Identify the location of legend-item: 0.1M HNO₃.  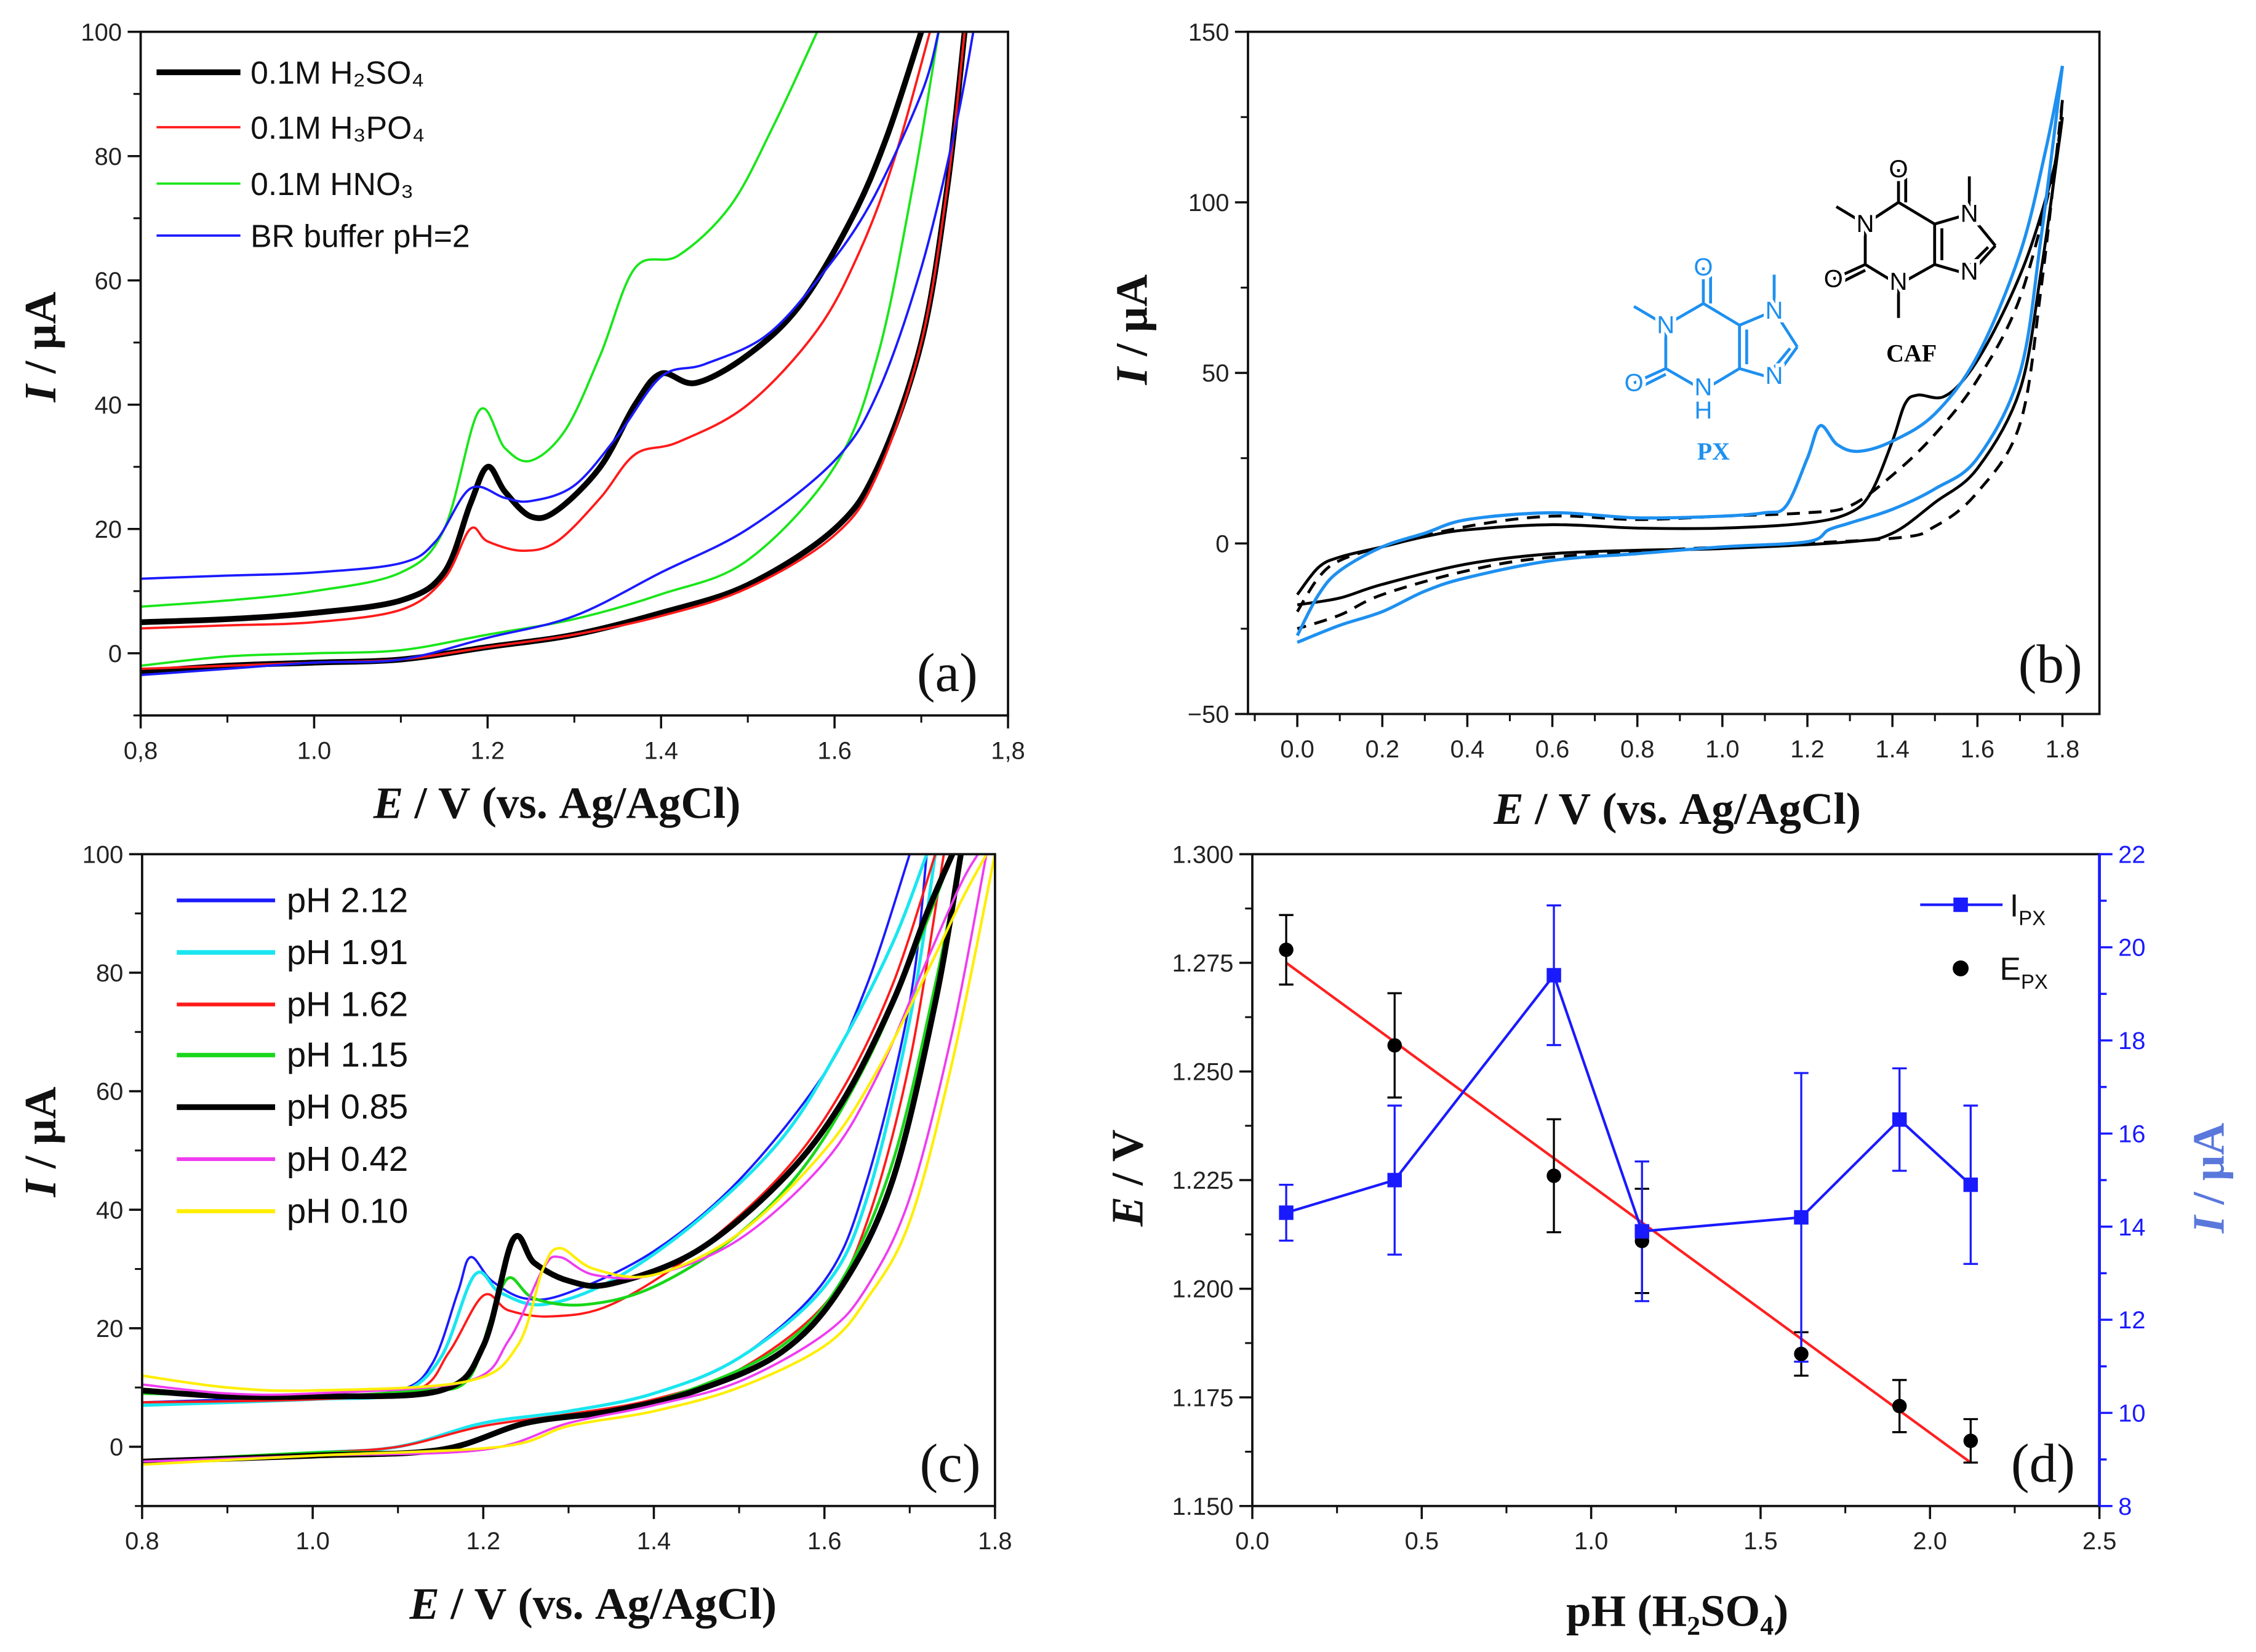
(285, 184).